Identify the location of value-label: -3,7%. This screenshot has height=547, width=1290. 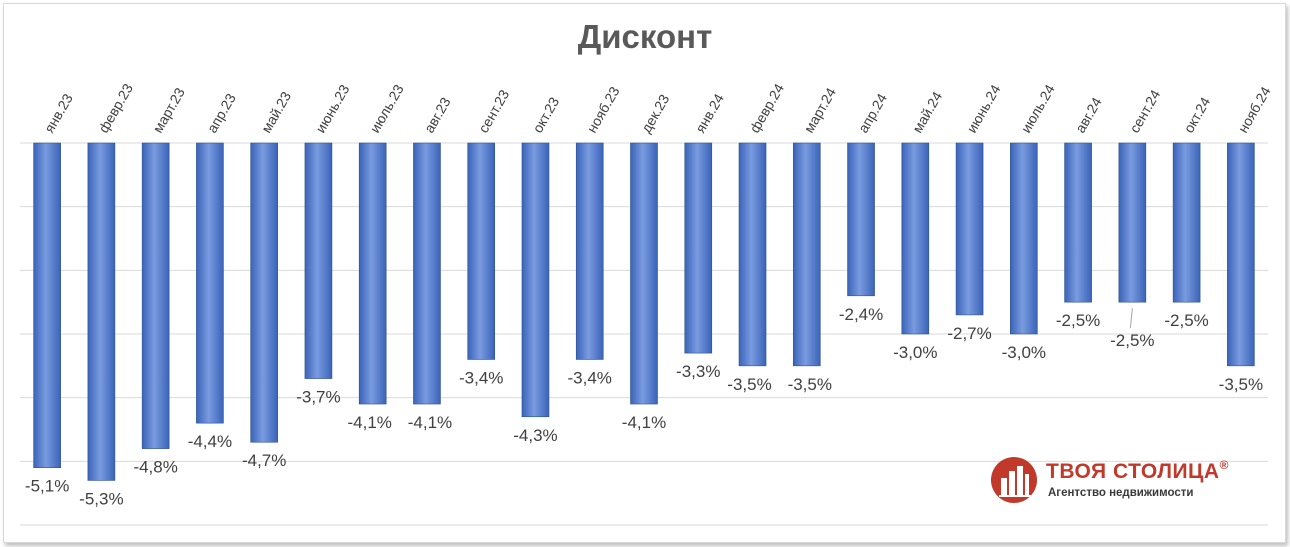
(318, 397).